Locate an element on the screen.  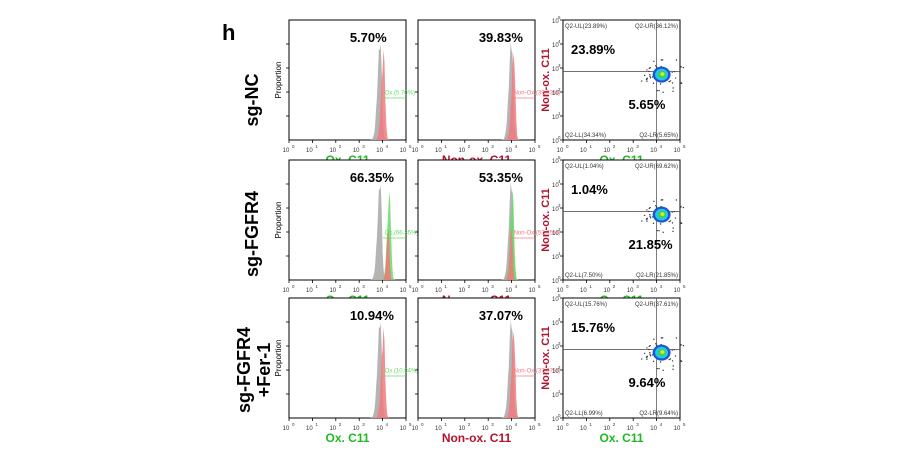
quadrant-ll-label: Q2-LL(34.34%) is located at coordinates (585, 136).